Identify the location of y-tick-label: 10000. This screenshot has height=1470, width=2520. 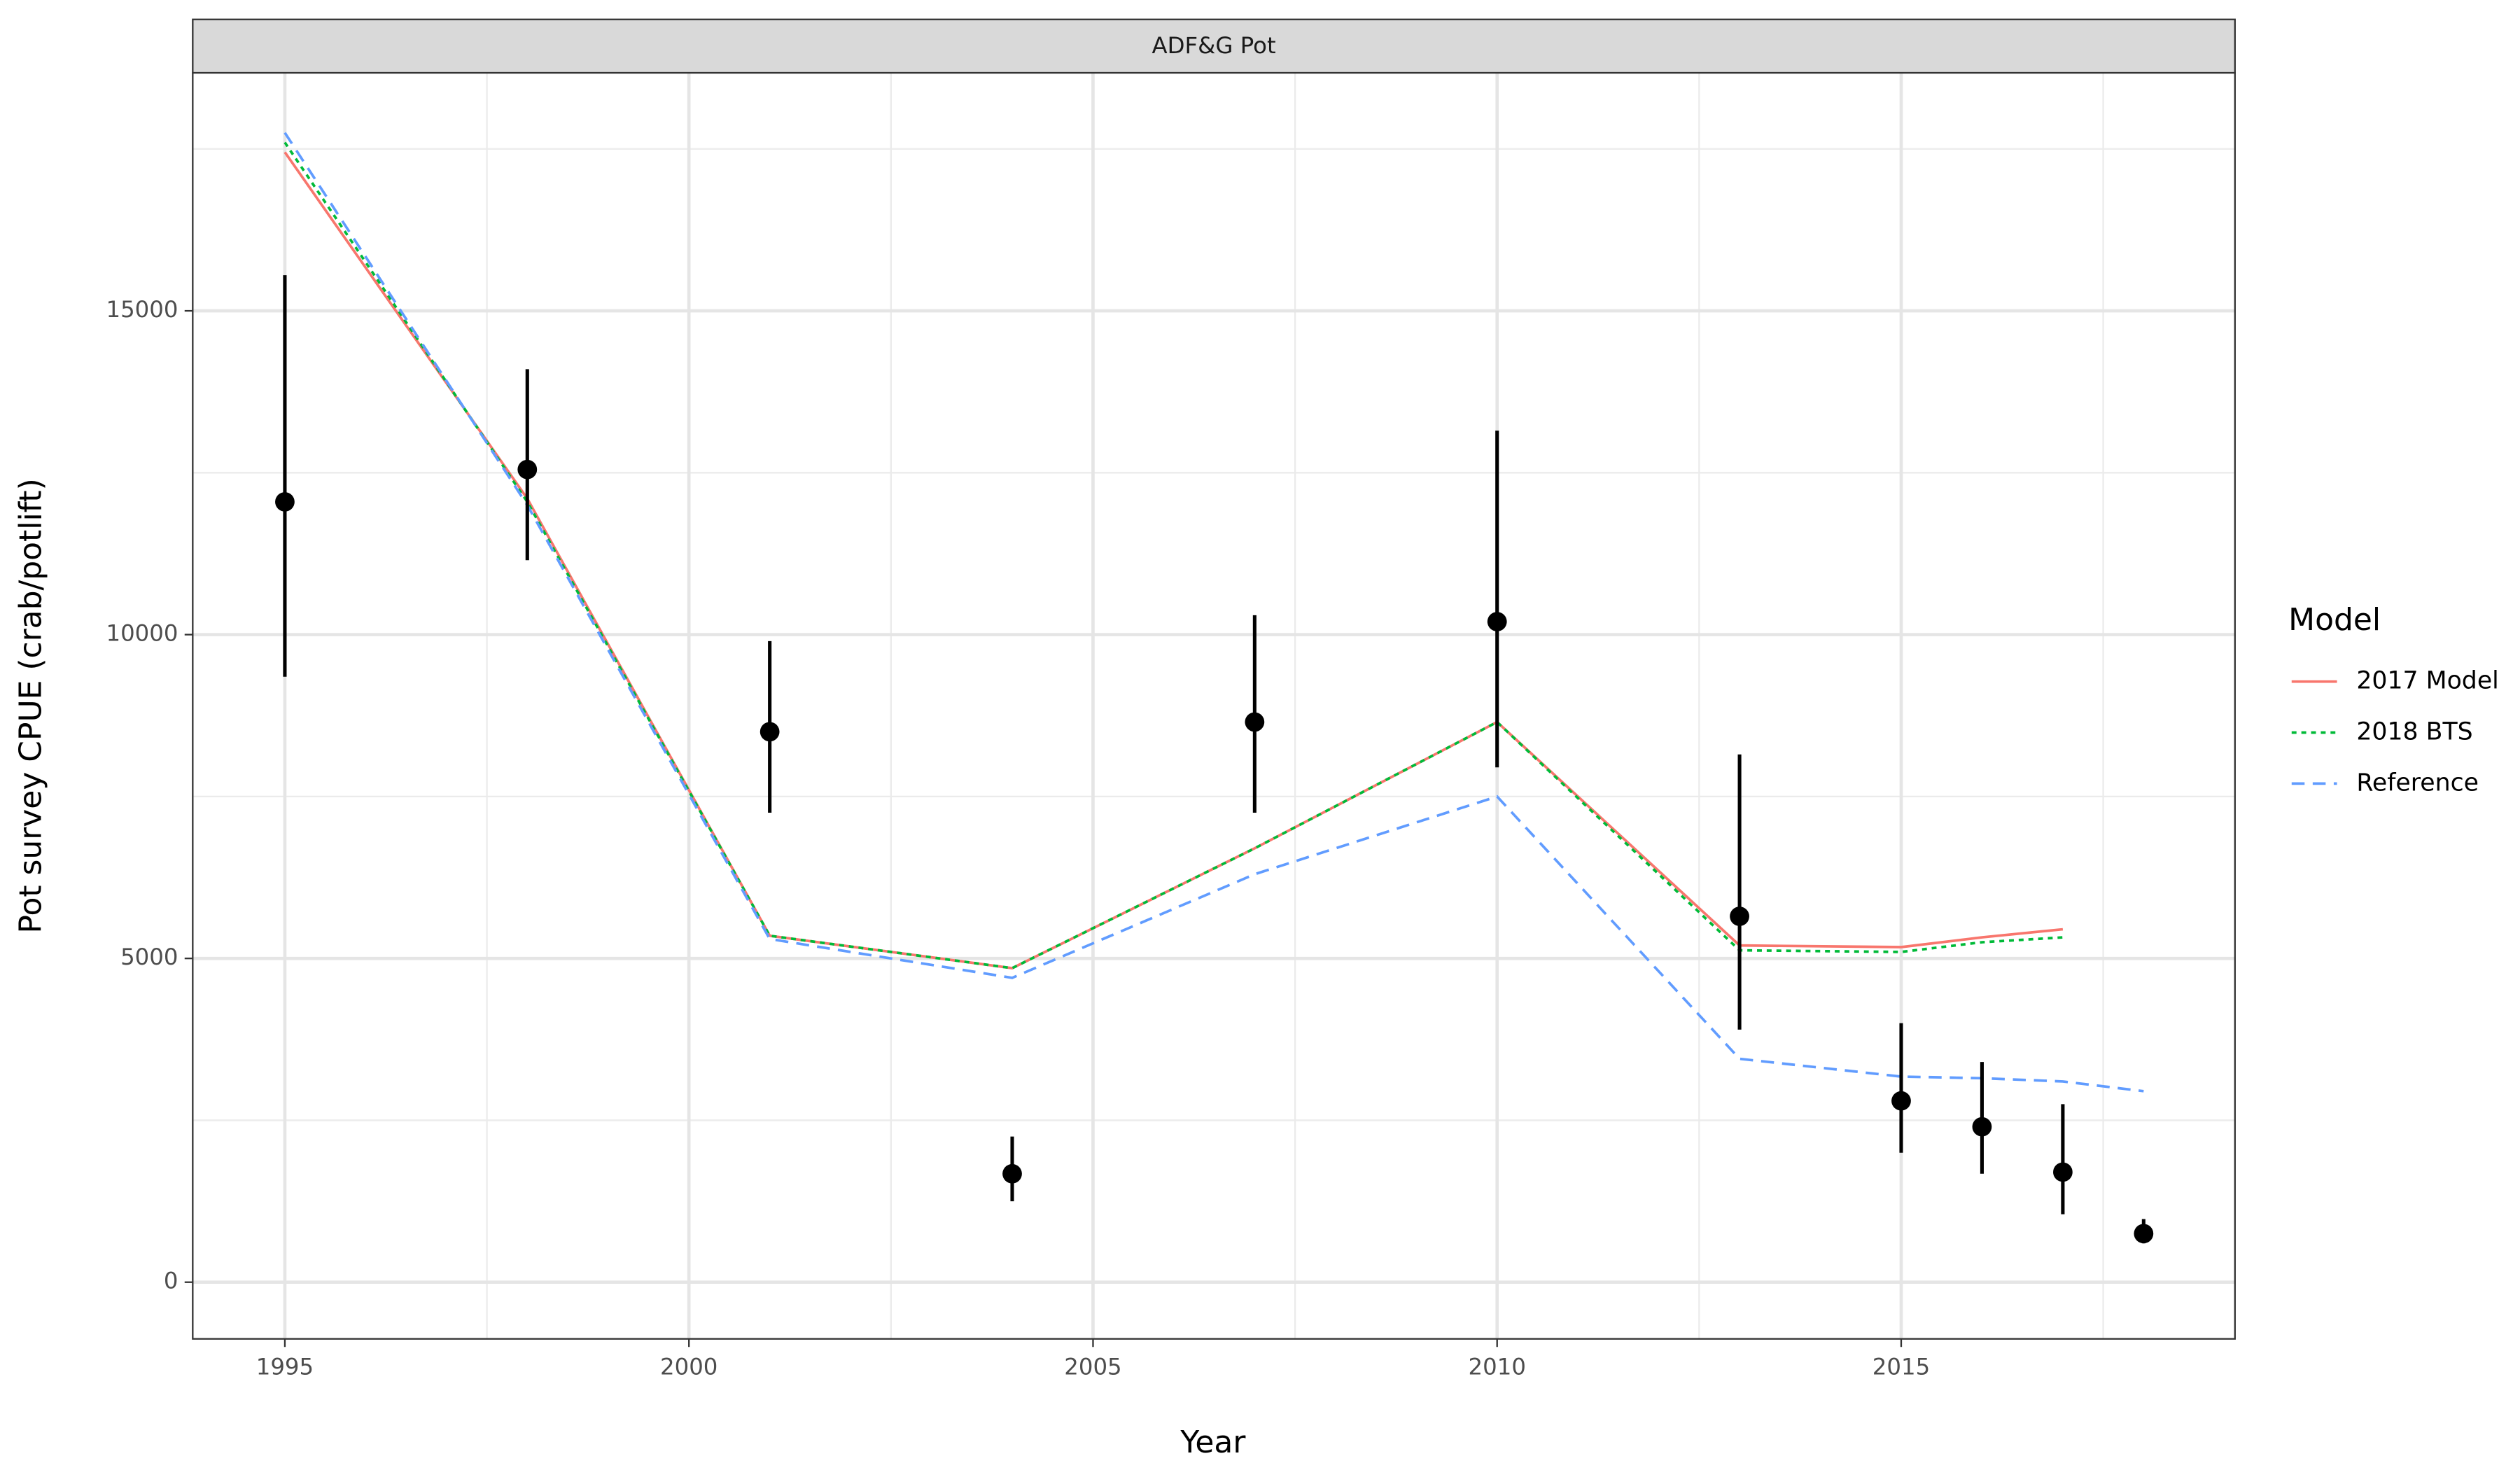
(142, 633).